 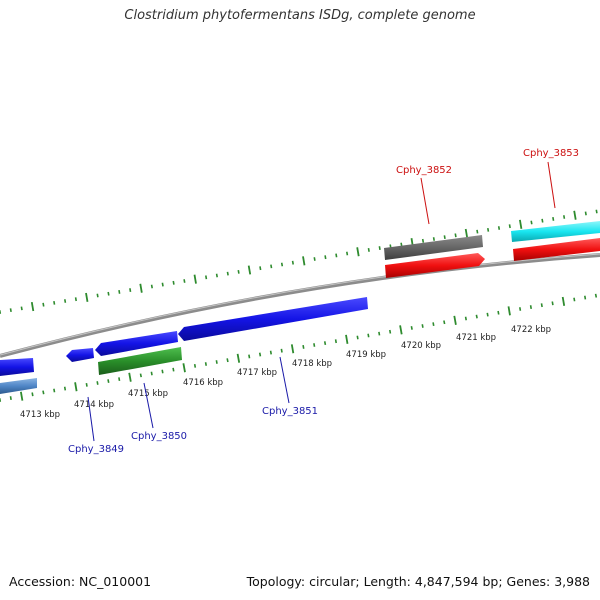 I want to click on kbp-label: 4717 kbp, so click(x=257, y=373).